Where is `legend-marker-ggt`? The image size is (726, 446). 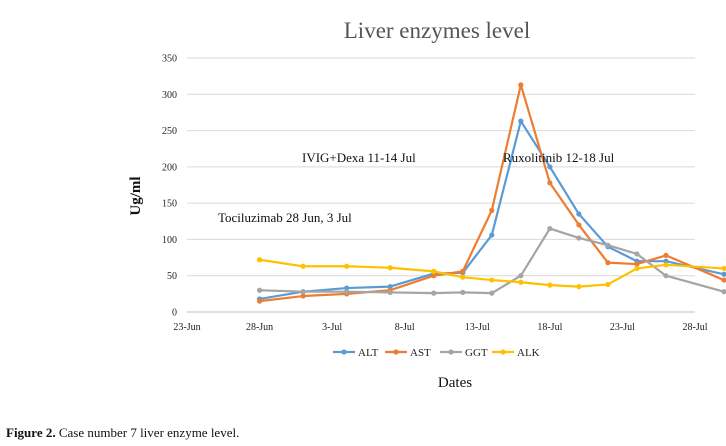 legend-marker-ggt is located at coordinates (451, 352).